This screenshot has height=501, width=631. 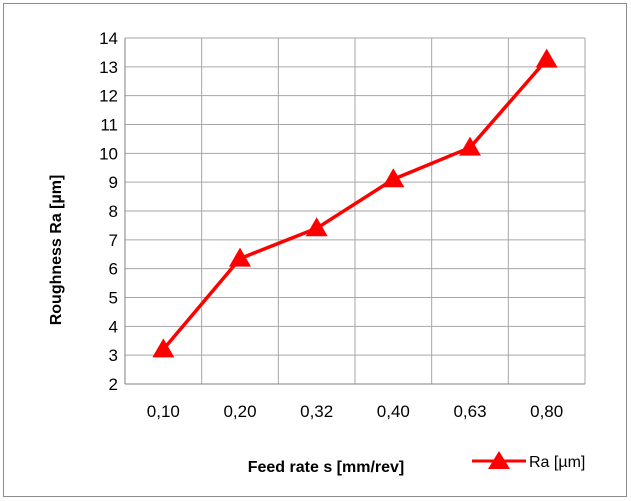 What do you see at coordinates (113, 355) in the screenshot?
I see `y-tick-label: 3` at bounding box center [113, 355].